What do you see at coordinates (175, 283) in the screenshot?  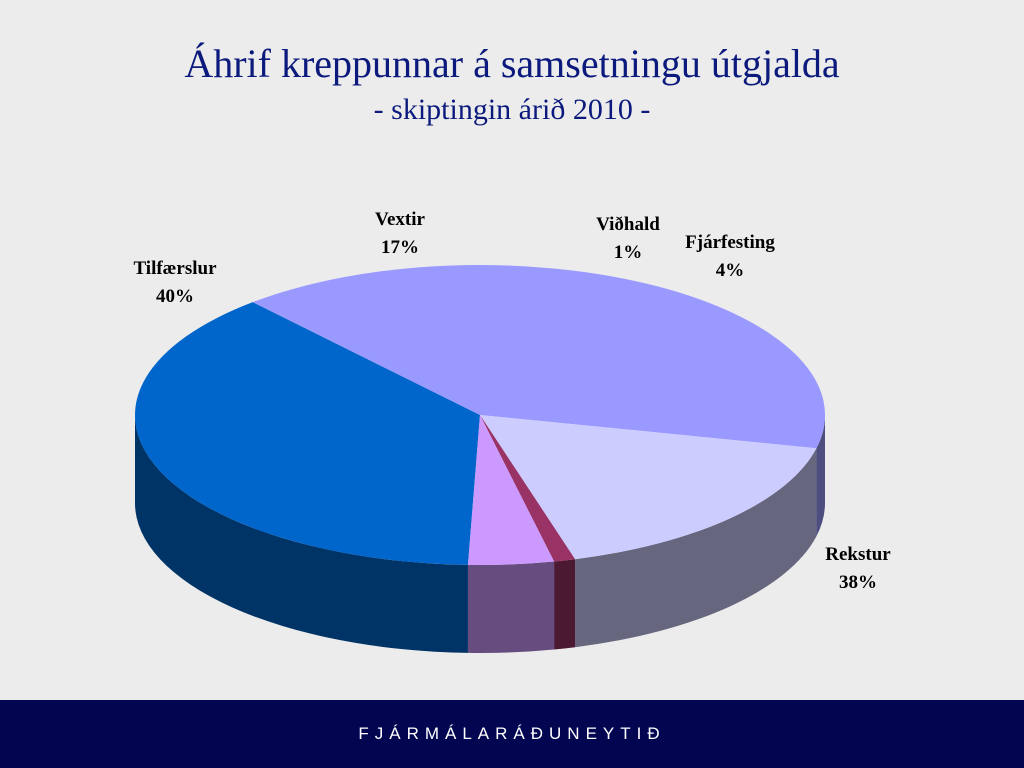 I see `label-tilfaerslur: Tilfærslur 40%` at bounding box center [175, 283].